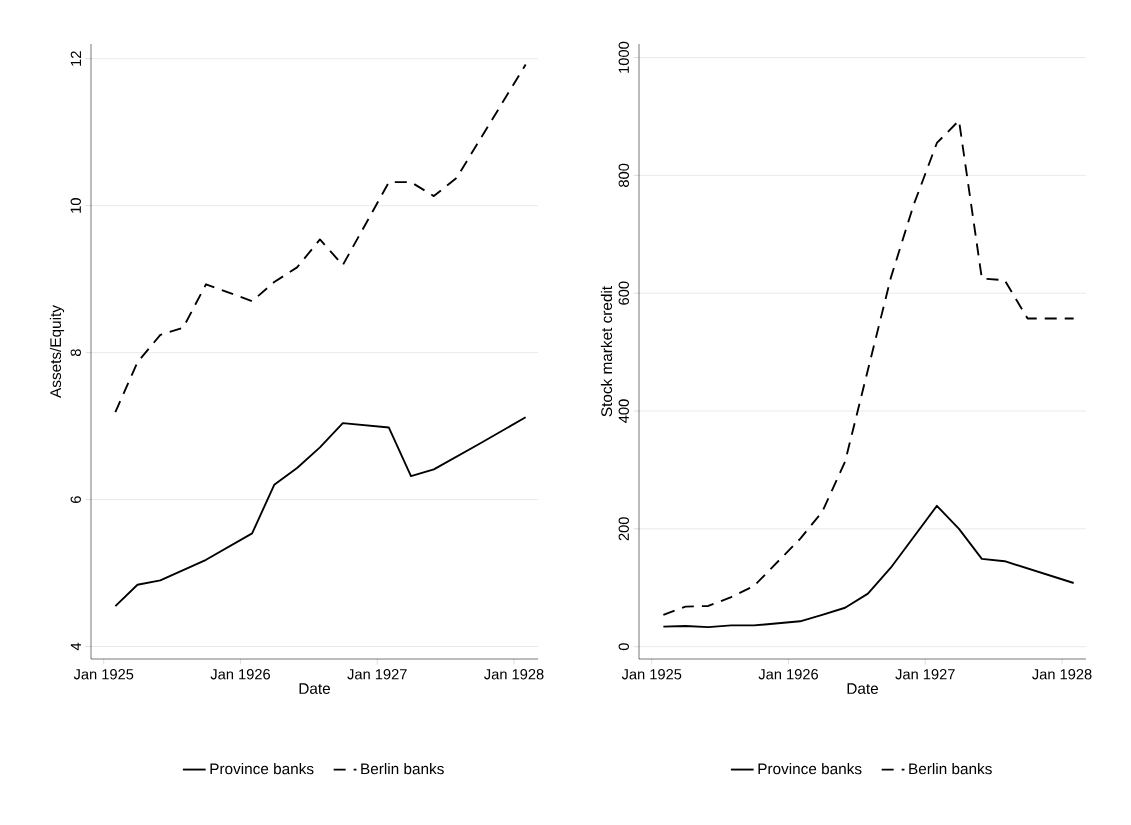 The height and width of the screenshot is (825, 1131). Describe the element at coordinates (623, 647) in the screenshot. I see `y-tick-label: 0` at that location.